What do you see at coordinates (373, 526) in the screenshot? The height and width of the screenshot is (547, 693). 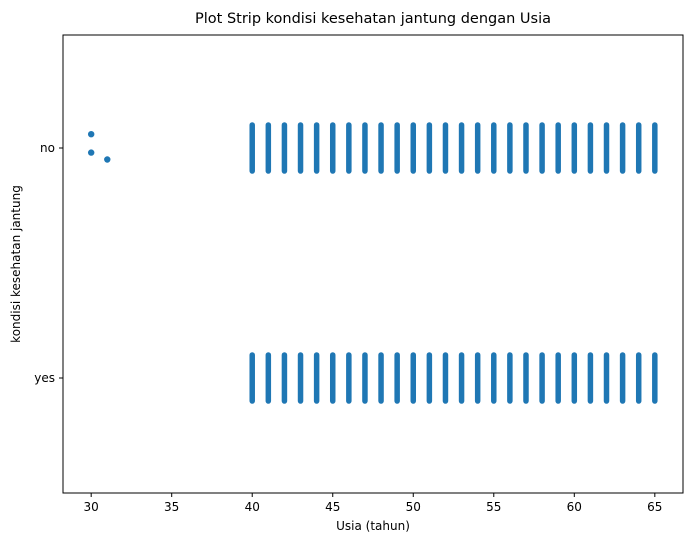 I see `x-axis-title: Usia (tahun)` at bounding box center [373, 526].